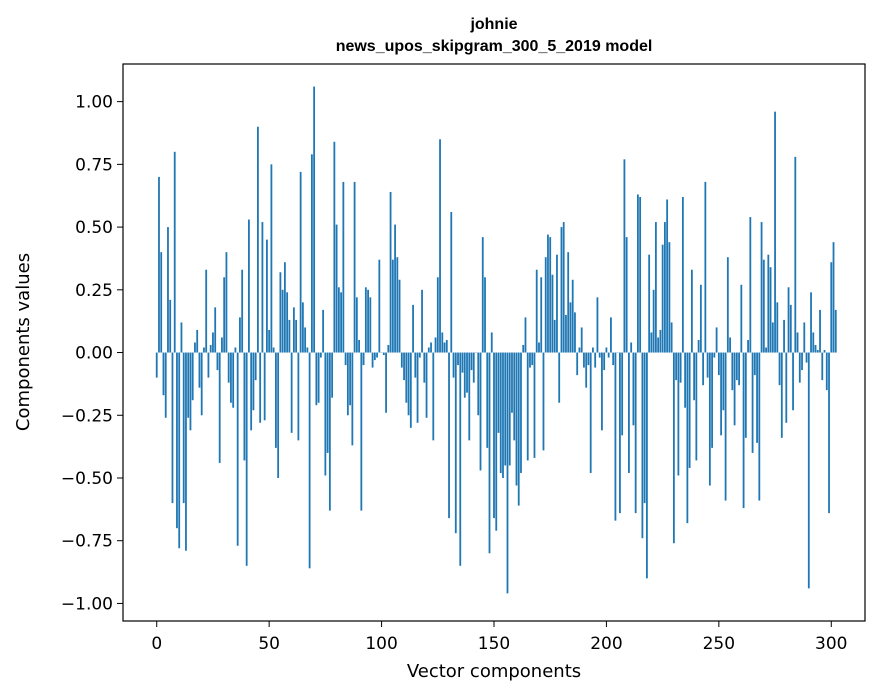 Image resolution: width=880 pixels, height=696 pixels. Describe the element at coordinates (94, 291) in the screenshot. I see `y-tick-label: 0.25` at that location.